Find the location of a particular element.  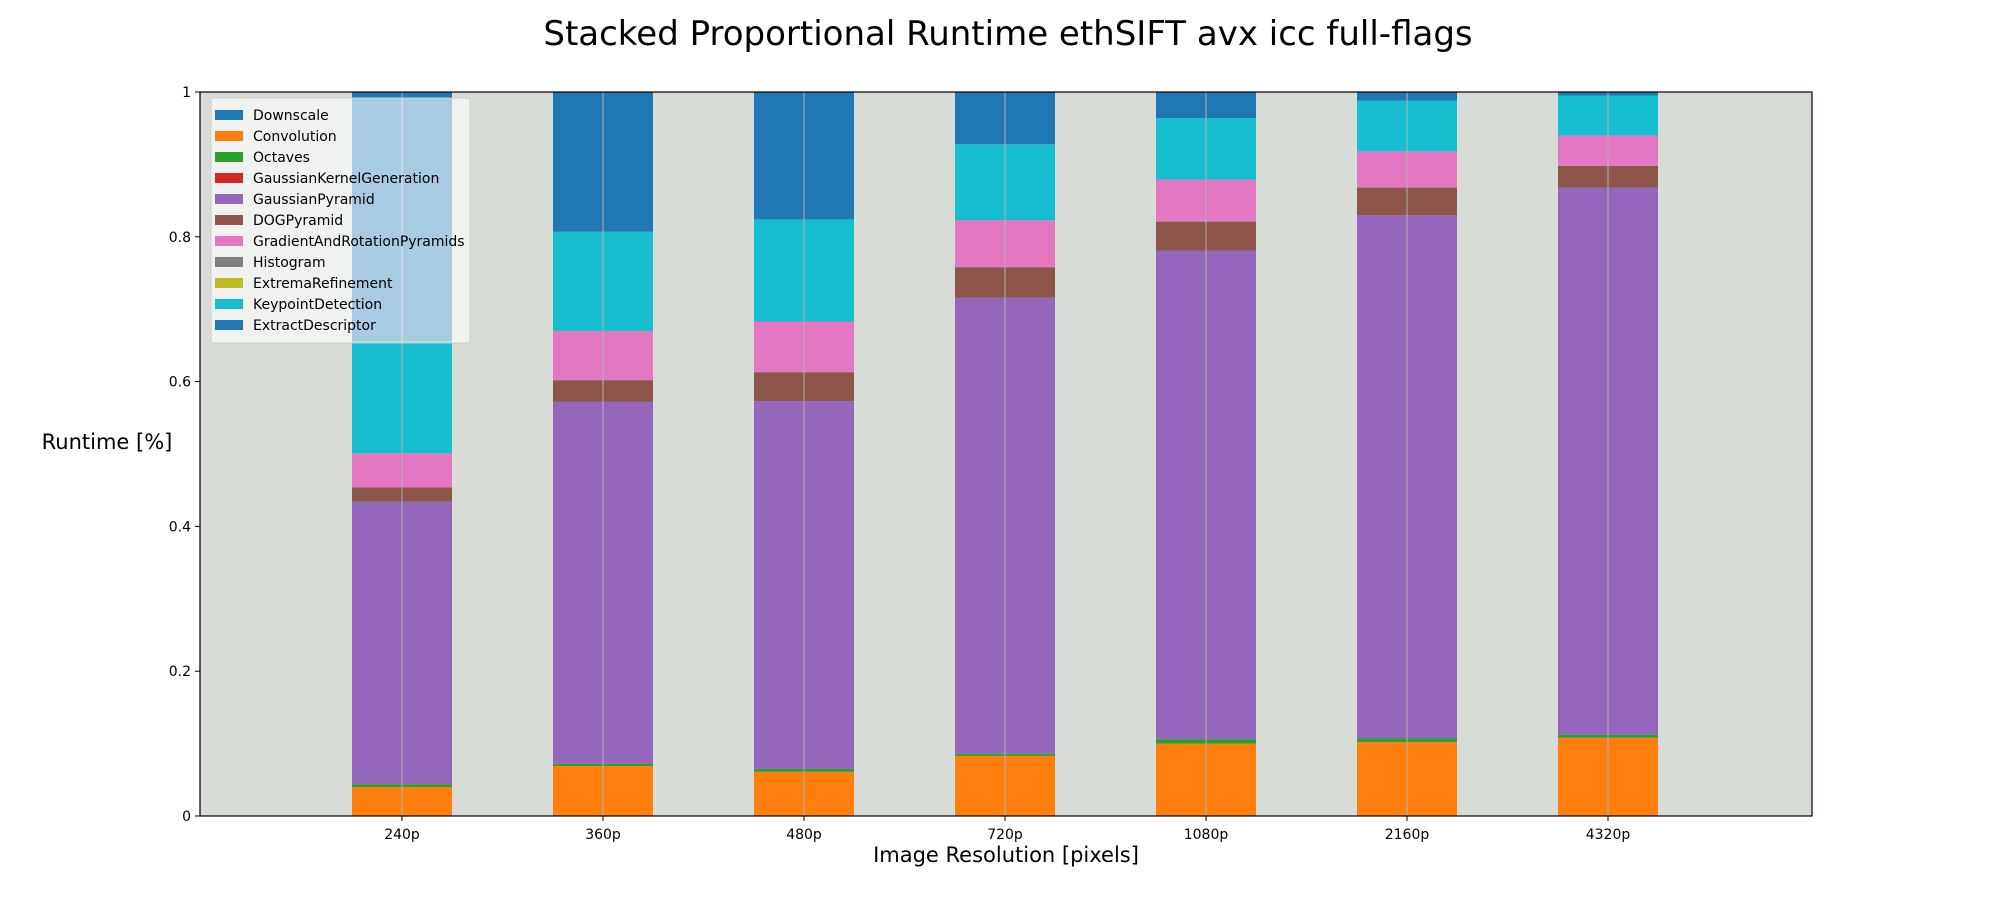

x-tick-label: 720p is located at coordinates (1005, 835).